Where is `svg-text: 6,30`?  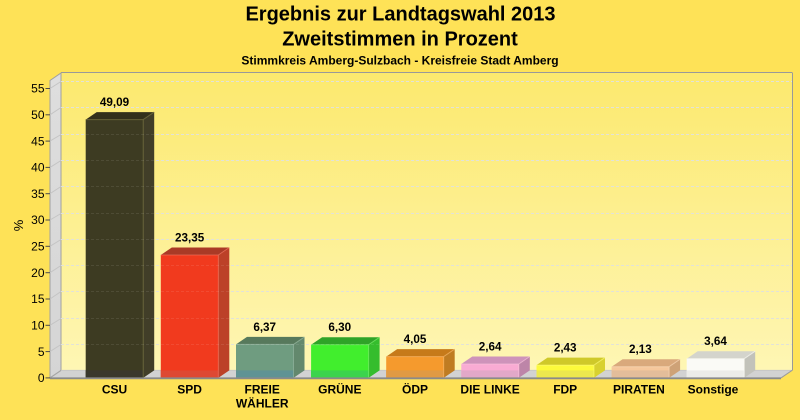
svg-text: 6,30 is located at coordinates (339, 327).